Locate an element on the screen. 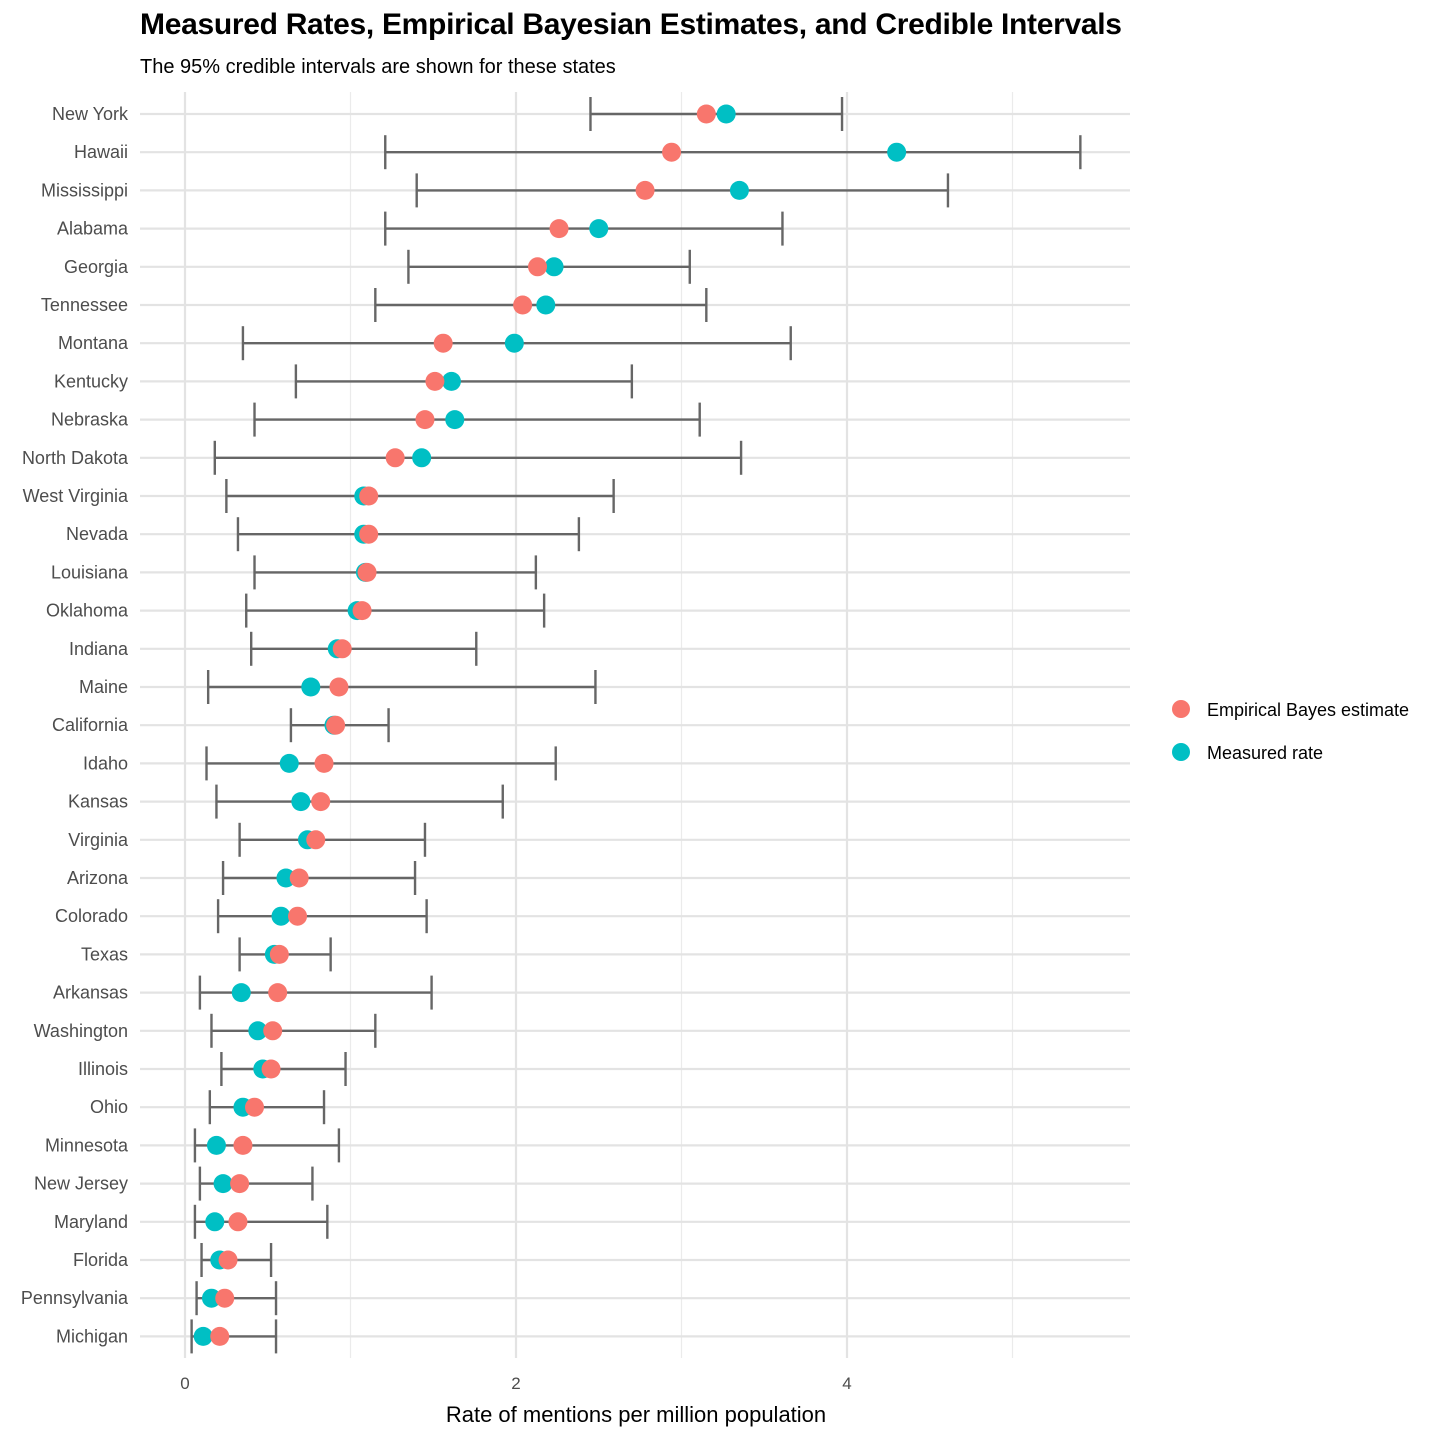  state-label: New Jersey is located at coordinates (81, 1184).